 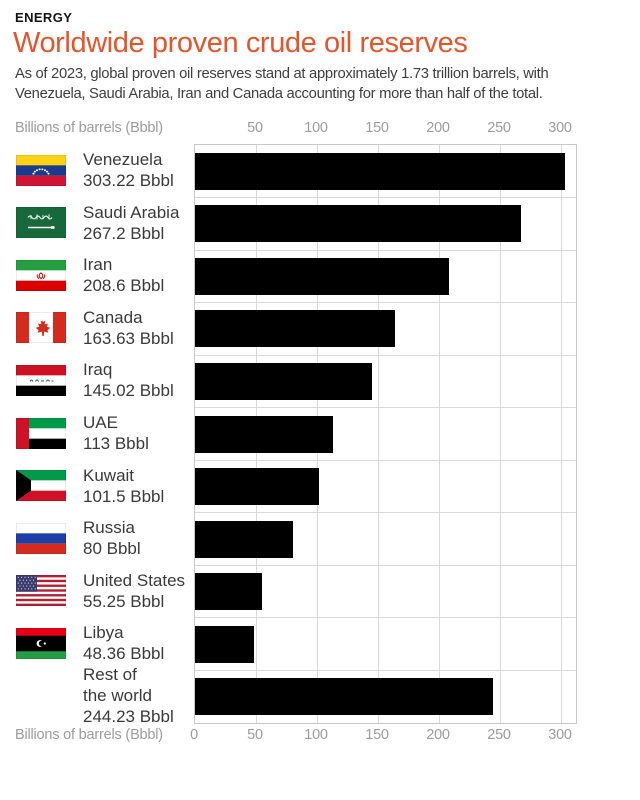 I want to click on flag-icon-saudi_arabia, so click(x=41, y=223).